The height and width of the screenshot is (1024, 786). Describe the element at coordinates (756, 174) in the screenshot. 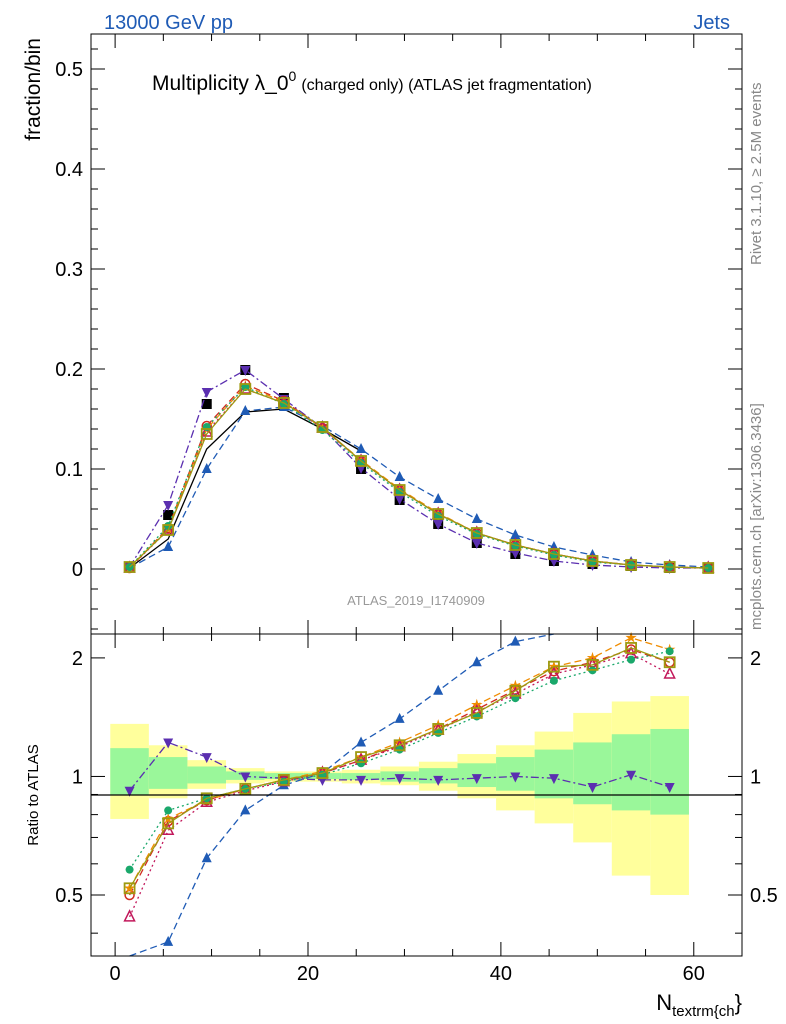

I see `rivet-version-label: Rivet 3.1.10, ≥ 2.5M events` at that location.